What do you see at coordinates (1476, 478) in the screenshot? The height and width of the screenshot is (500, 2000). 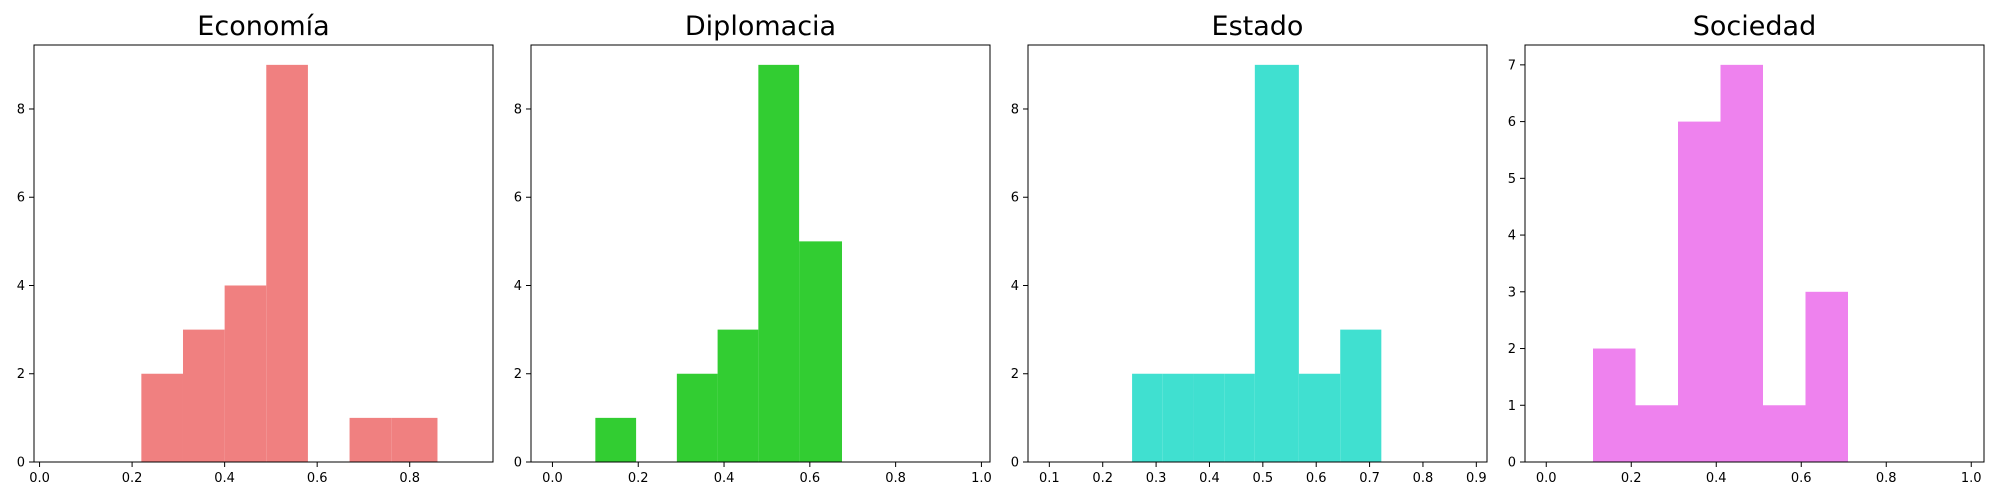 I see `x-tick-label: 0.9` at bounding box center [1476, 478].